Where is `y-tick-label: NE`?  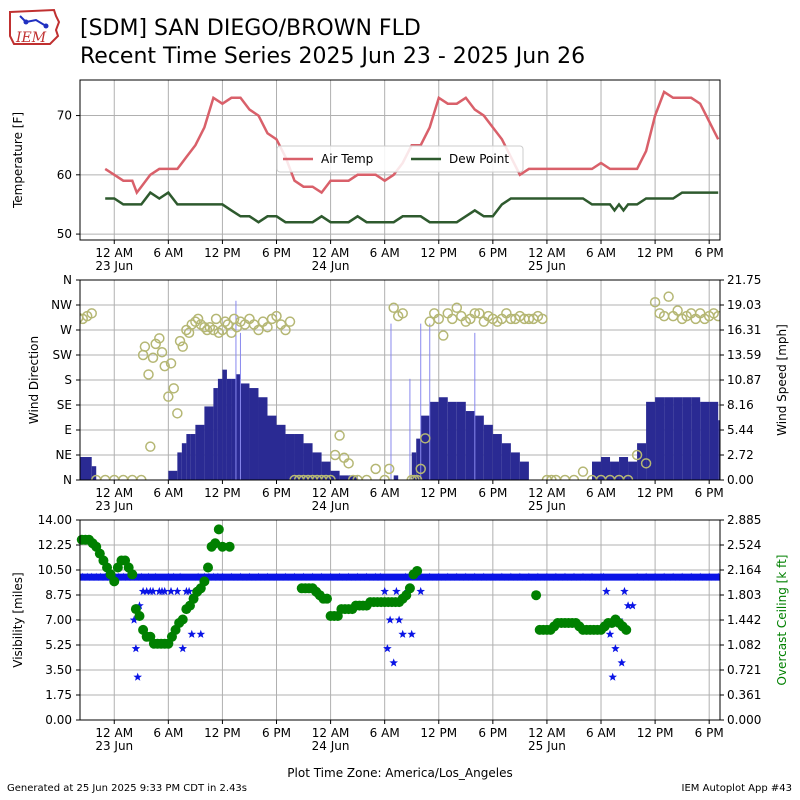
y-tick-label: NE is located at coordinates (63, 455).